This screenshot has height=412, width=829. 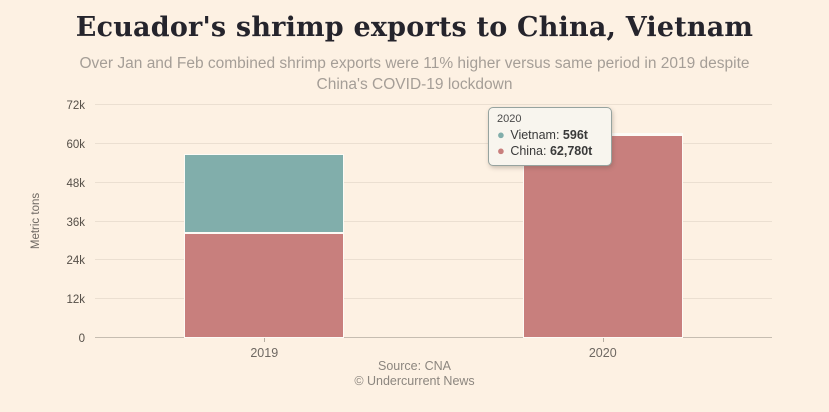 I want to click on y-tick-label: 48k, so click(x=75, y=183).